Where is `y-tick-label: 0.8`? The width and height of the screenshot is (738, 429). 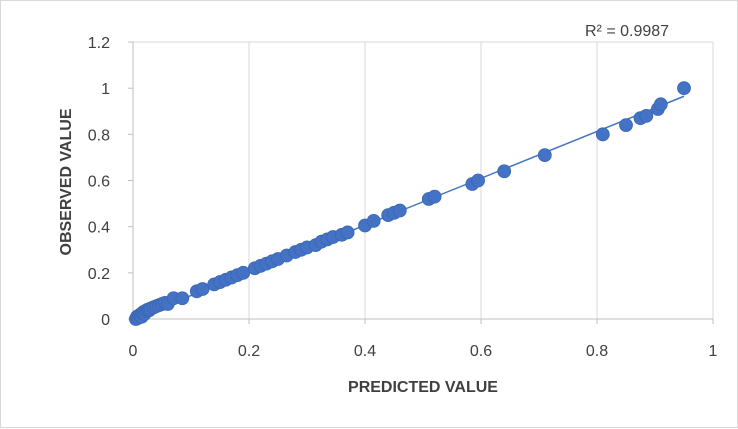
y-tick-label: 0.8 is located at coordinates (99, 135).